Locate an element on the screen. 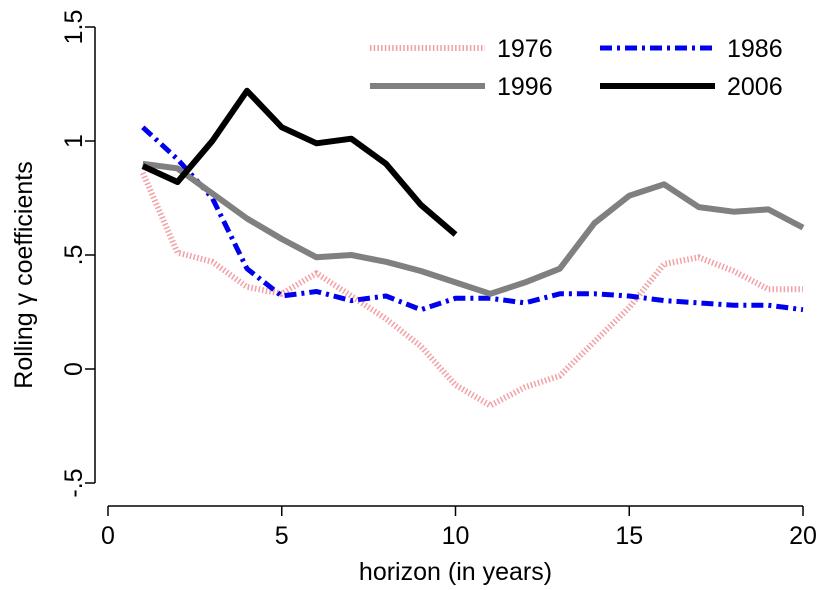  legend-label-1996: 1996 is located at coordinates (525, 87).